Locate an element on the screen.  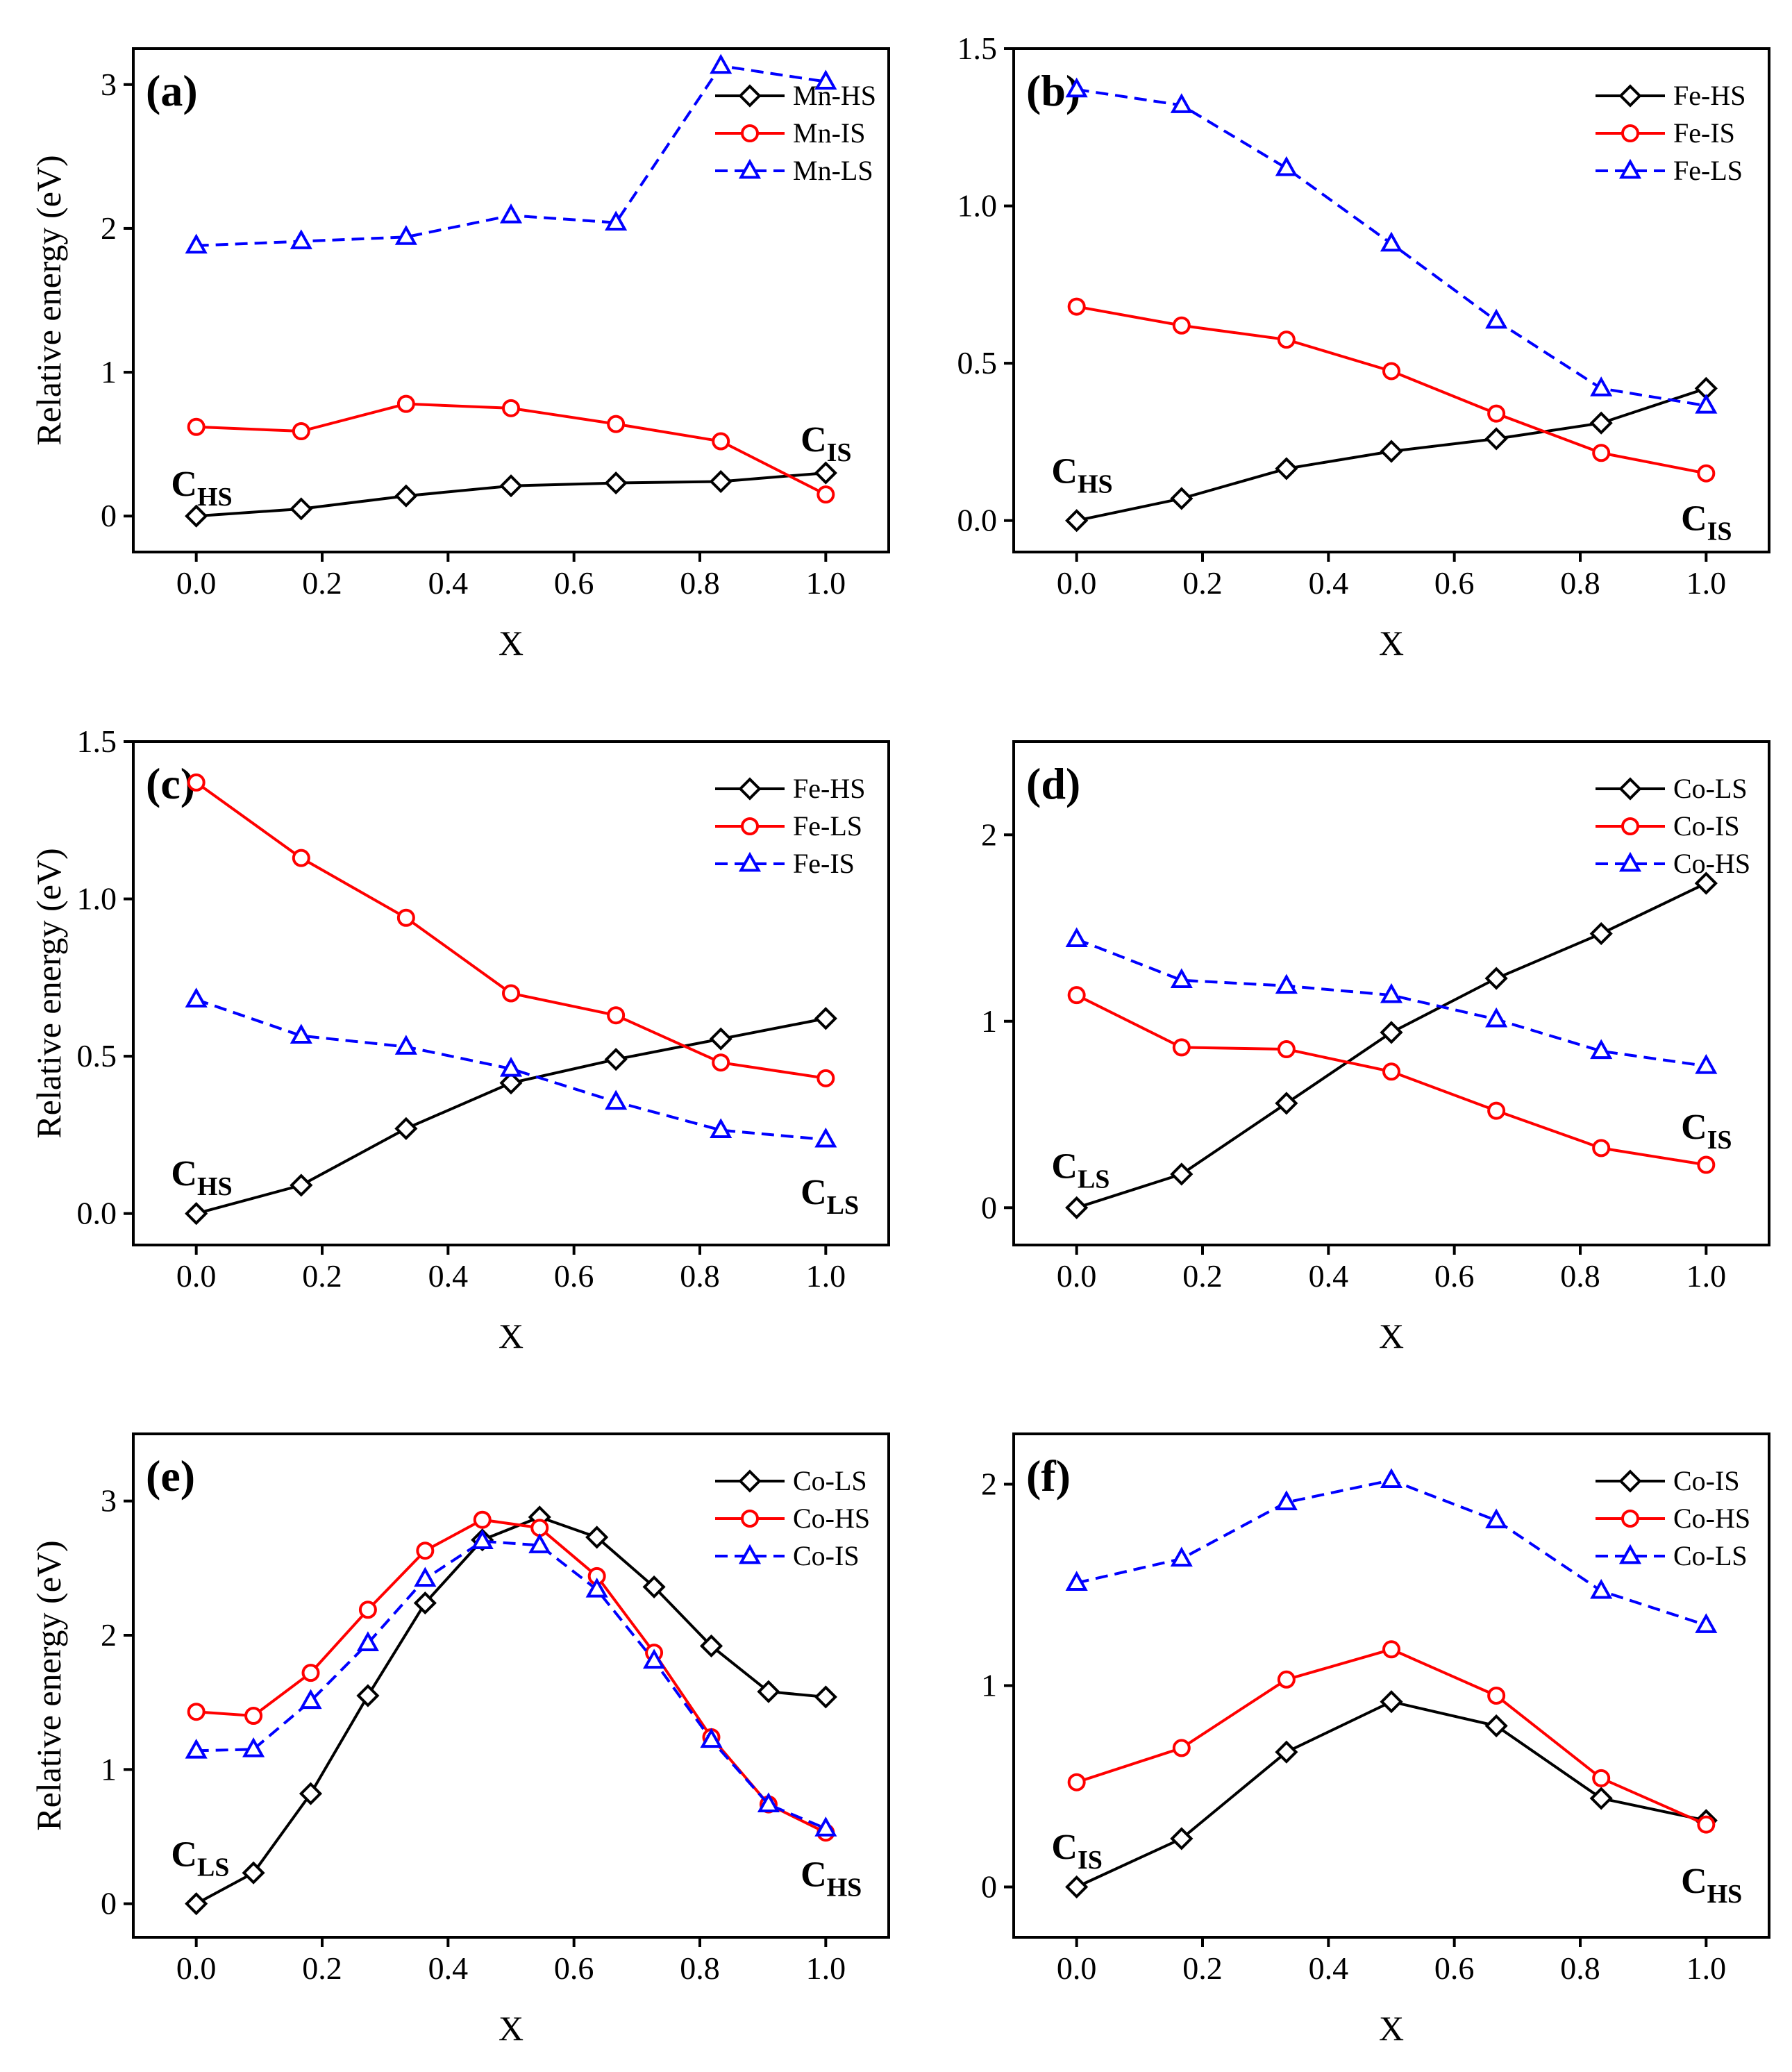
legend-label: Co-IS is located at coordinates (1706, 826).